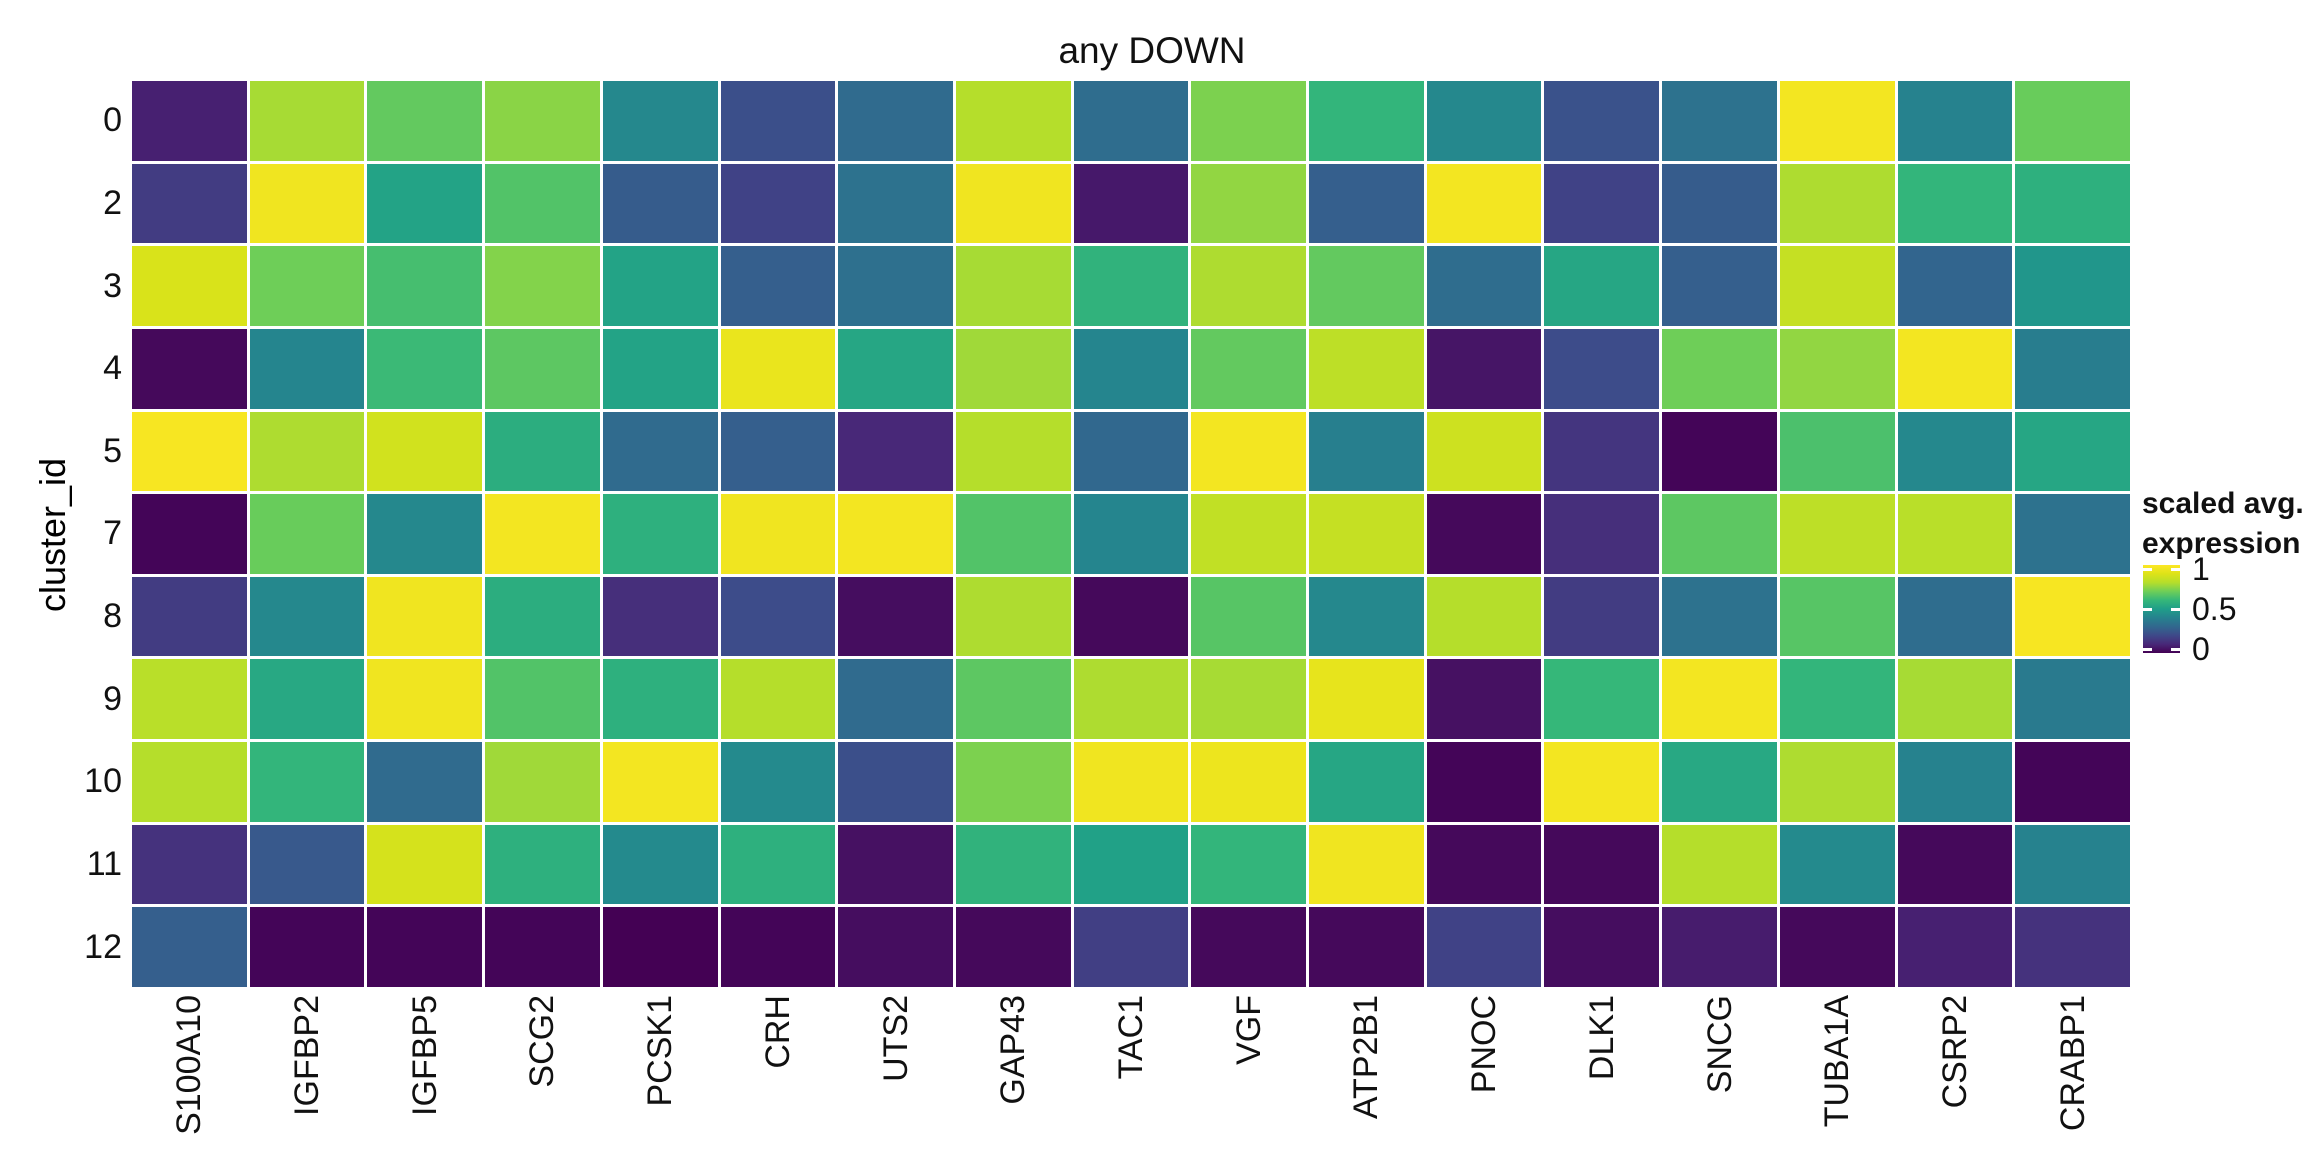 The height and width of the screenshot is (1165, 2304). Describe the element at coordinates (1601, 1038) in the screenshot. I see `x-axis-tick-label: DLK1` at that location.